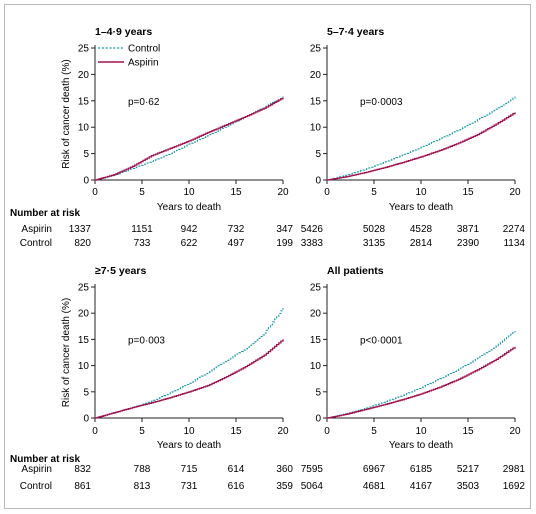 The width and height of the screenshot is (536, 514). What do you see at coordinates (312, 469) in the screenshot?
I see `at-risk-aspirin-value: 7595` at bounding box center [312, 469].